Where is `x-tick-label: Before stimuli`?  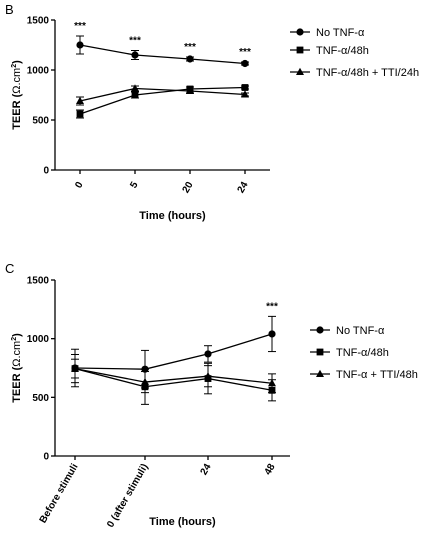
x-tick-label: Before stimuli is located at coordinates (59, 493).